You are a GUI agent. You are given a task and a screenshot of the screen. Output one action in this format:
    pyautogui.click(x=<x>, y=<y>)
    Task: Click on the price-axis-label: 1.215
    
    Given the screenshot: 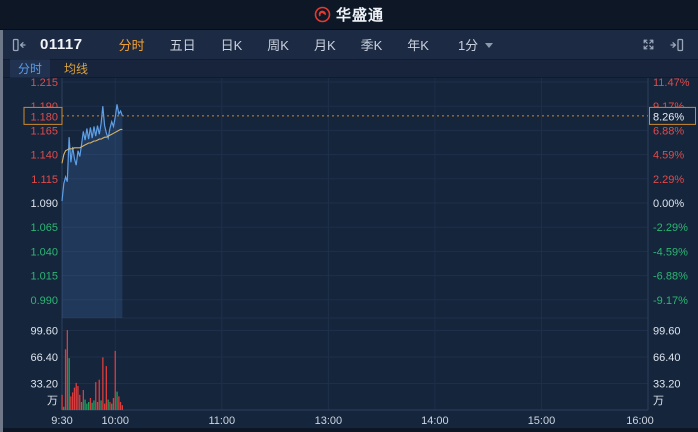 What is the action you would take?
    pyautogui.click(x=44, y=83)
    